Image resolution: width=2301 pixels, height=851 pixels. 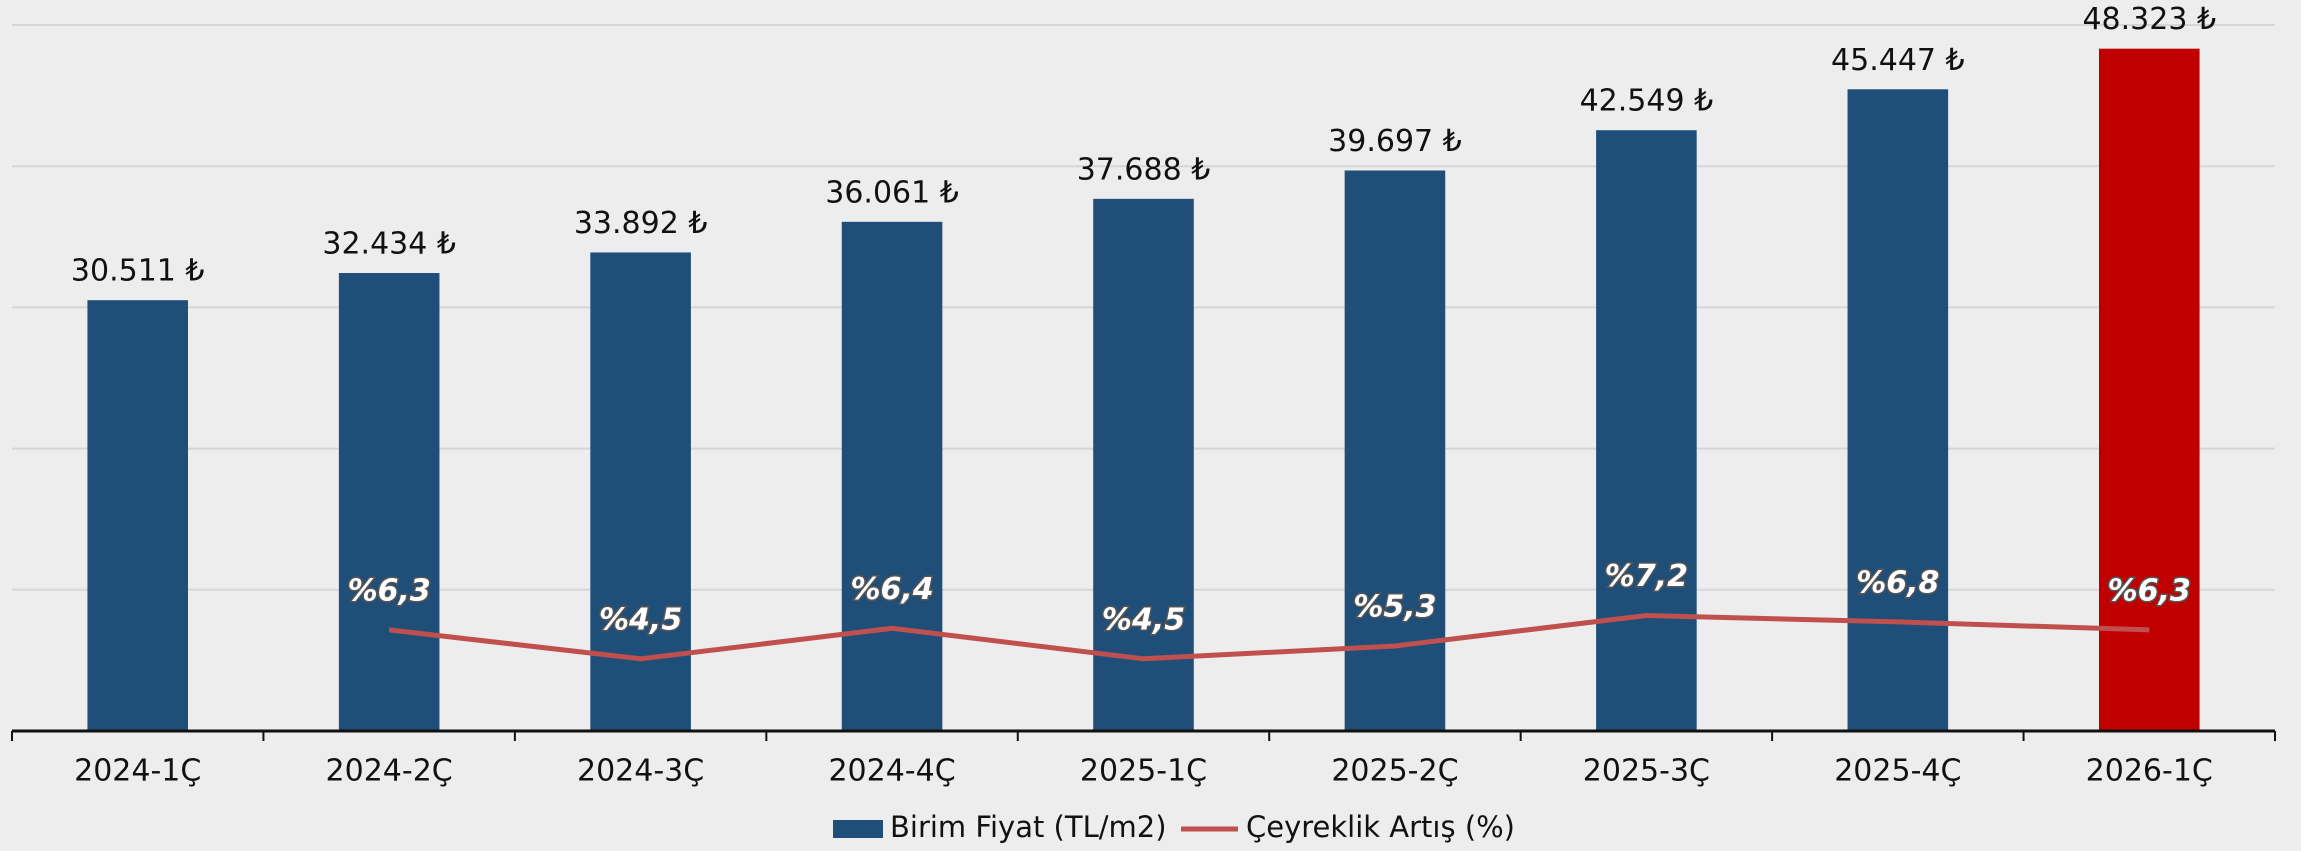 I want to click on line-value-label: %7,2, so click(x=1646, y=576).